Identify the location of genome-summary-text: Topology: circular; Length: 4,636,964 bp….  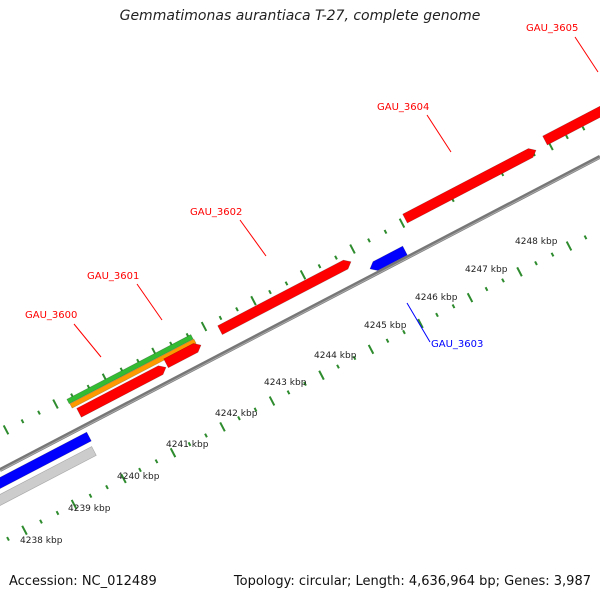
(412, 581).